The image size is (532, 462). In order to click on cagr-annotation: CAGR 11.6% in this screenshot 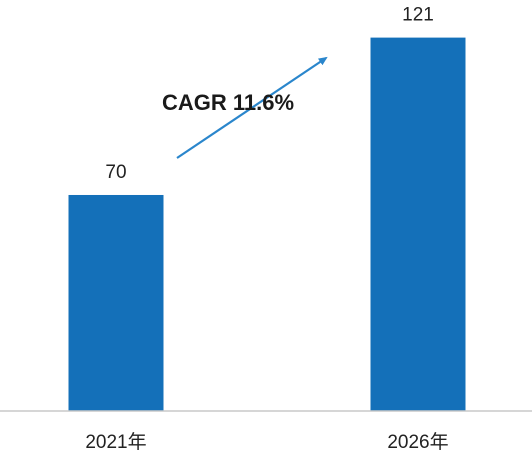, I will do `click(228, 102)`.